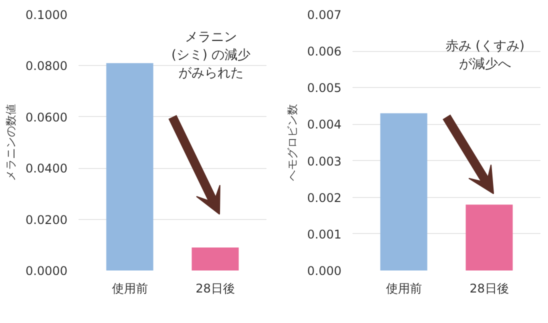 The width and height of the screenshot is (548, 323). Describe the element at coordinates (324, 88) in the screenshot. I see `y-tick-label: 0.005` at that location.